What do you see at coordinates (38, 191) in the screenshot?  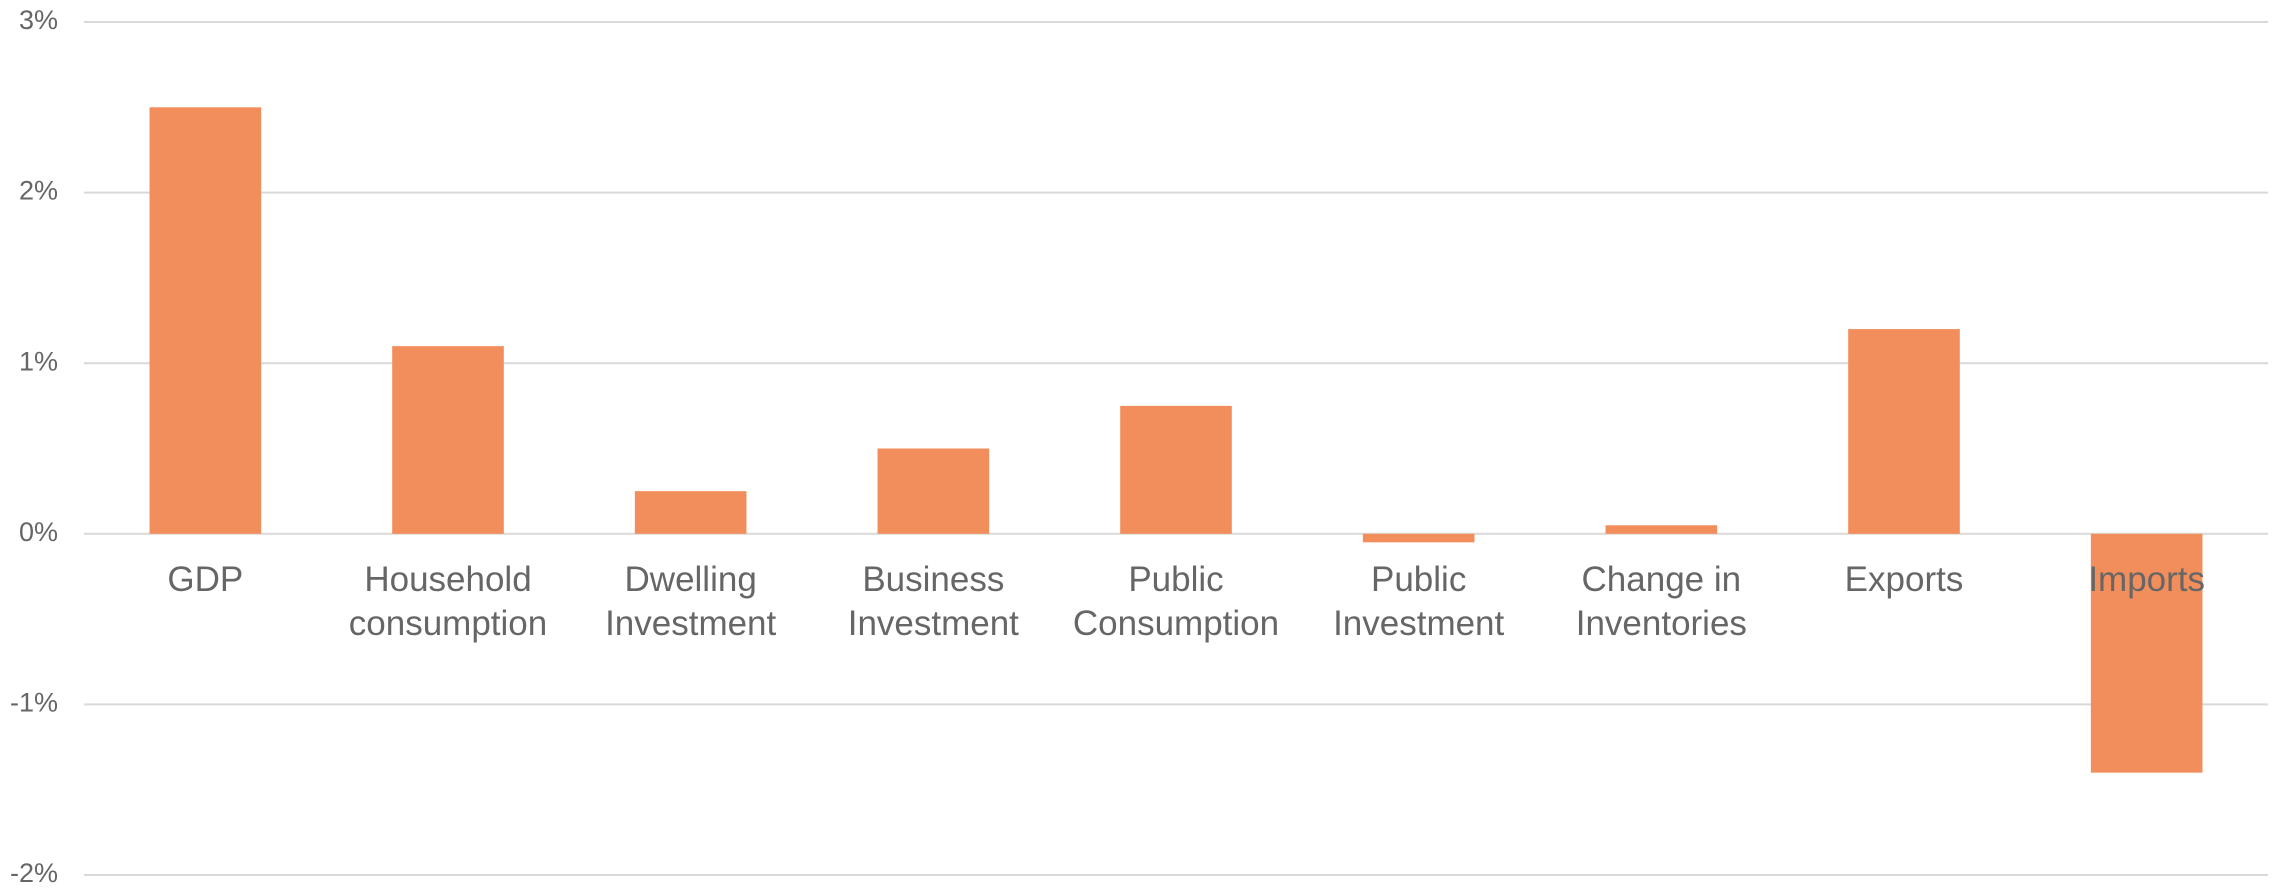 I see `y-tick-label: 2%` at bounding box center [38, 191].